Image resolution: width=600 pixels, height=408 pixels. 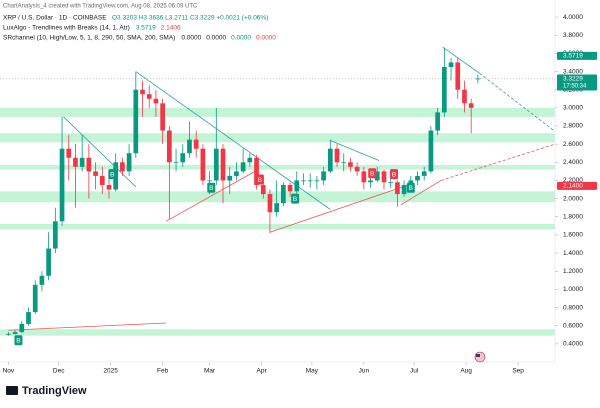 I want to click on y-tick-label: 1.6000, so click(x=573, y=235).